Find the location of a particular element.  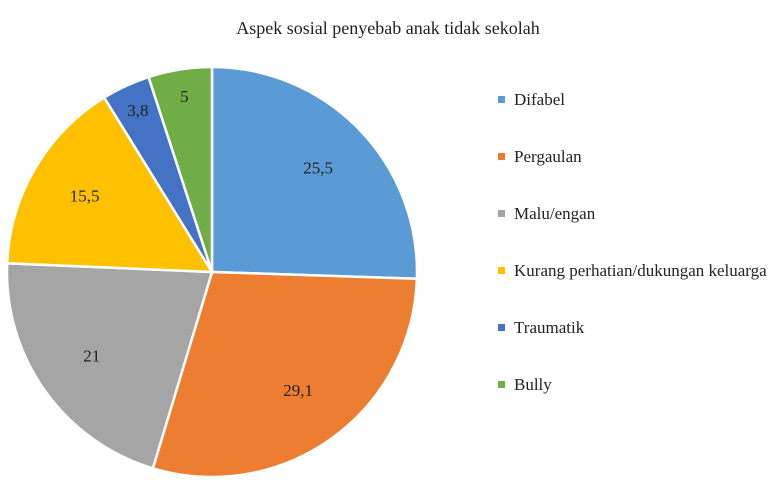

legend-item: Kurang perhatian/dukungan keluarga is located at coordinates (633, 270).